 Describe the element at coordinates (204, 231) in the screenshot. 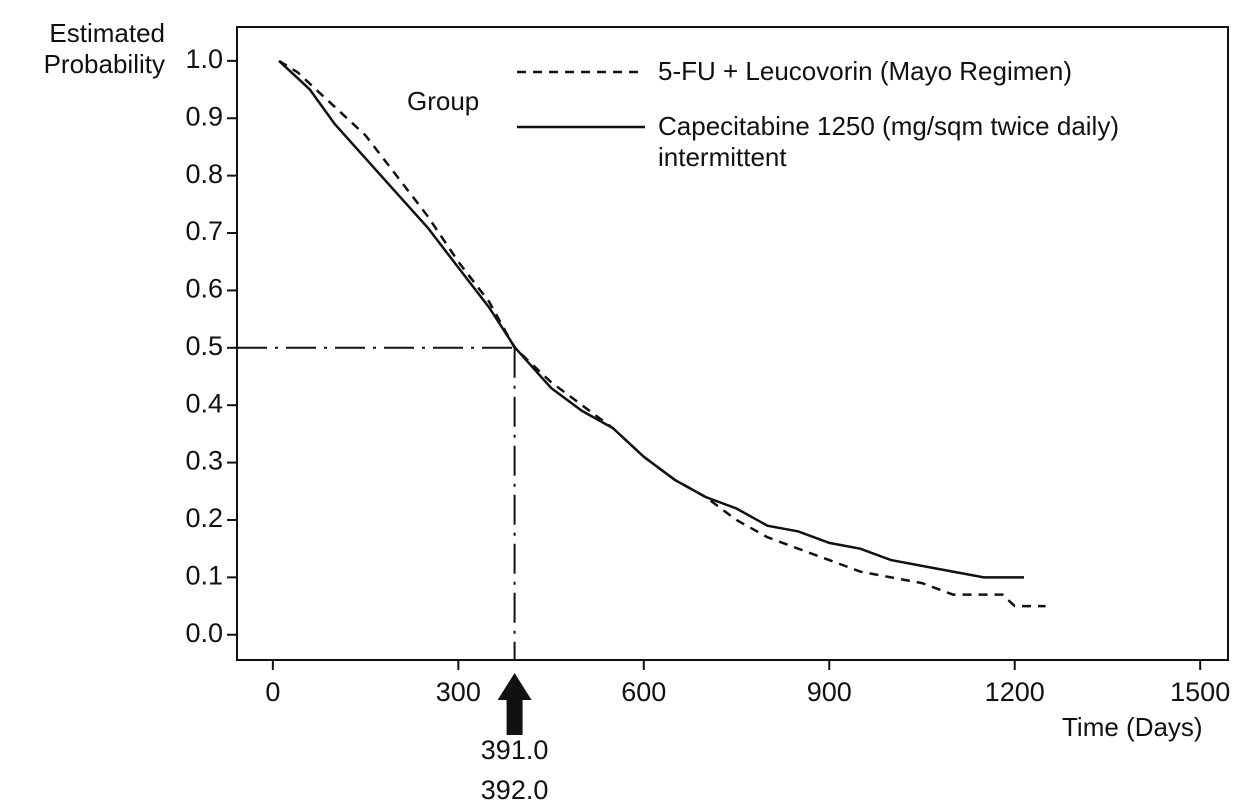

I see `y-tick-label: 0.7` at that location.